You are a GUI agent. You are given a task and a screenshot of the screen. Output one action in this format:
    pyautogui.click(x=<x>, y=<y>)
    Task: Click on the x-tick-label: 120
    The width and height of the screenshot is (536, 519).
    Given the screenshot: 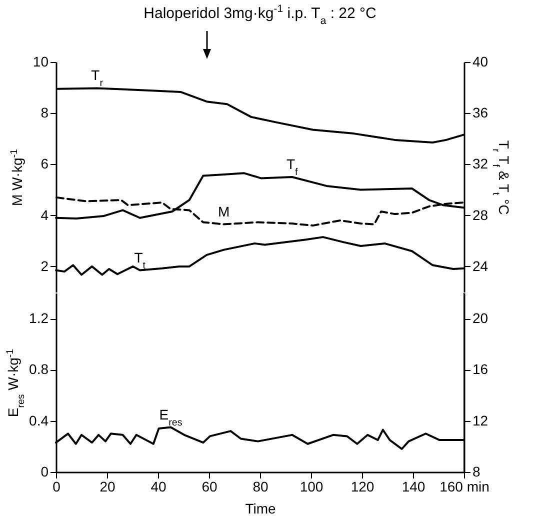 What is the action you would take?
    pyautogui.click(x=362, y=486)
    